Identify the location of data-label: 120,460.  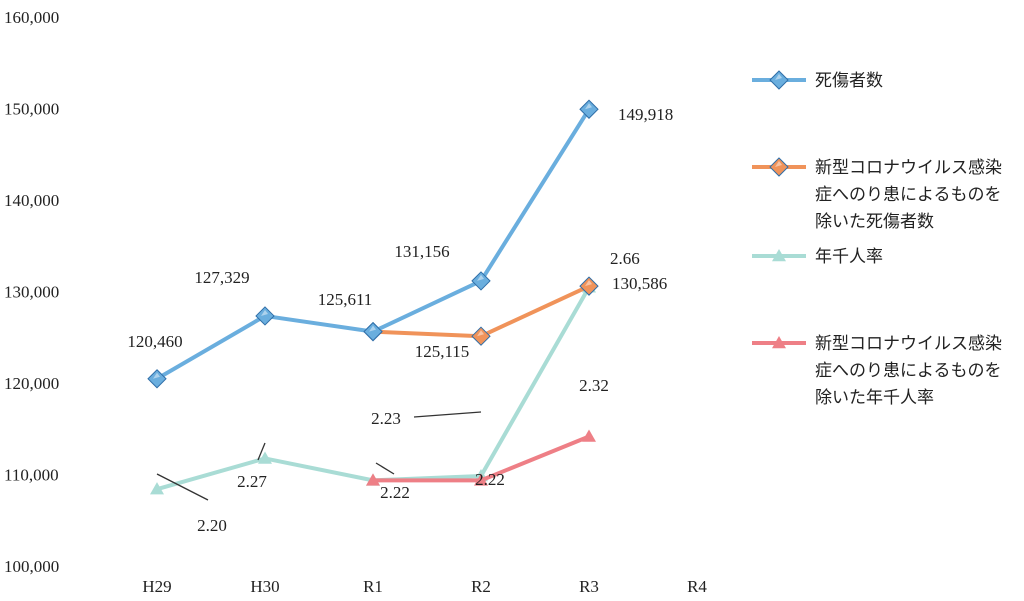
(154, 341).